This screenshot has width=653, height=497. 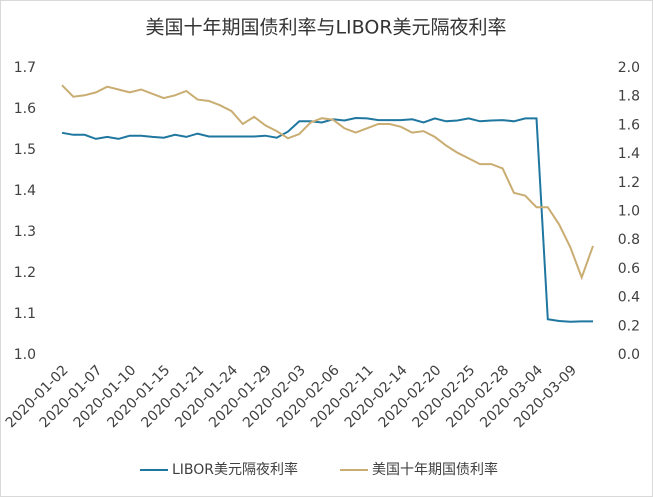 What do you see at coordinates (25, 273) in the screenshot?
I see `y-tick-label: 1.2` at bounding box center [25, 273].